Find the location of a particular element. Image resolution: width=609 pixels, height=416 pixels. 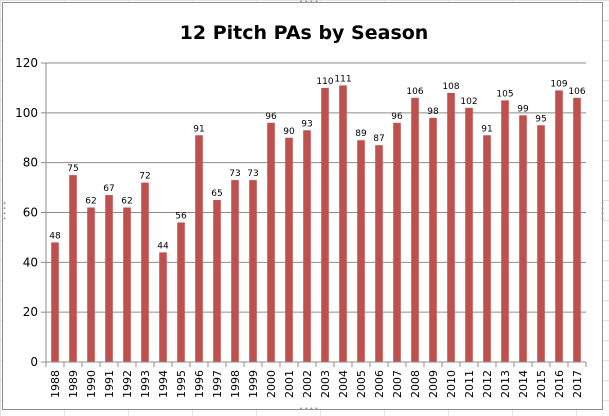

data-label: 108 is located at coordinates (450, 87).